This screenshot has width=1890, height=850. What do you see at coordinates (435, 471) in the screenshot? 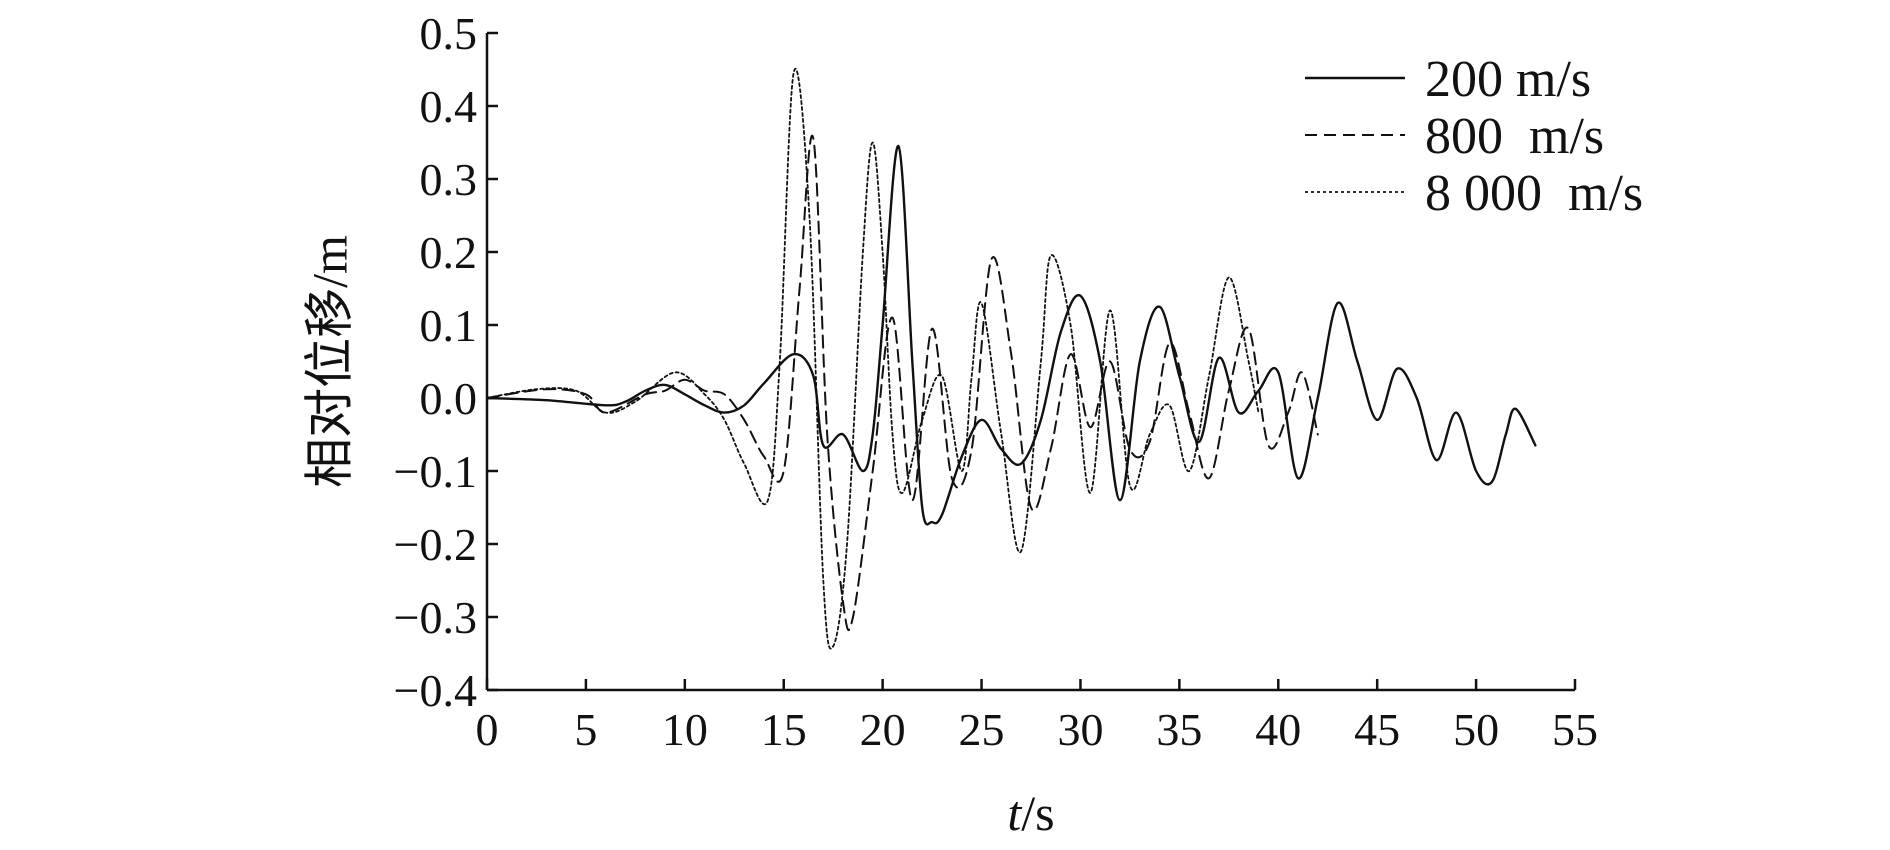
I see `y-tick-label: −0.1` at bounding box center [435, 471].